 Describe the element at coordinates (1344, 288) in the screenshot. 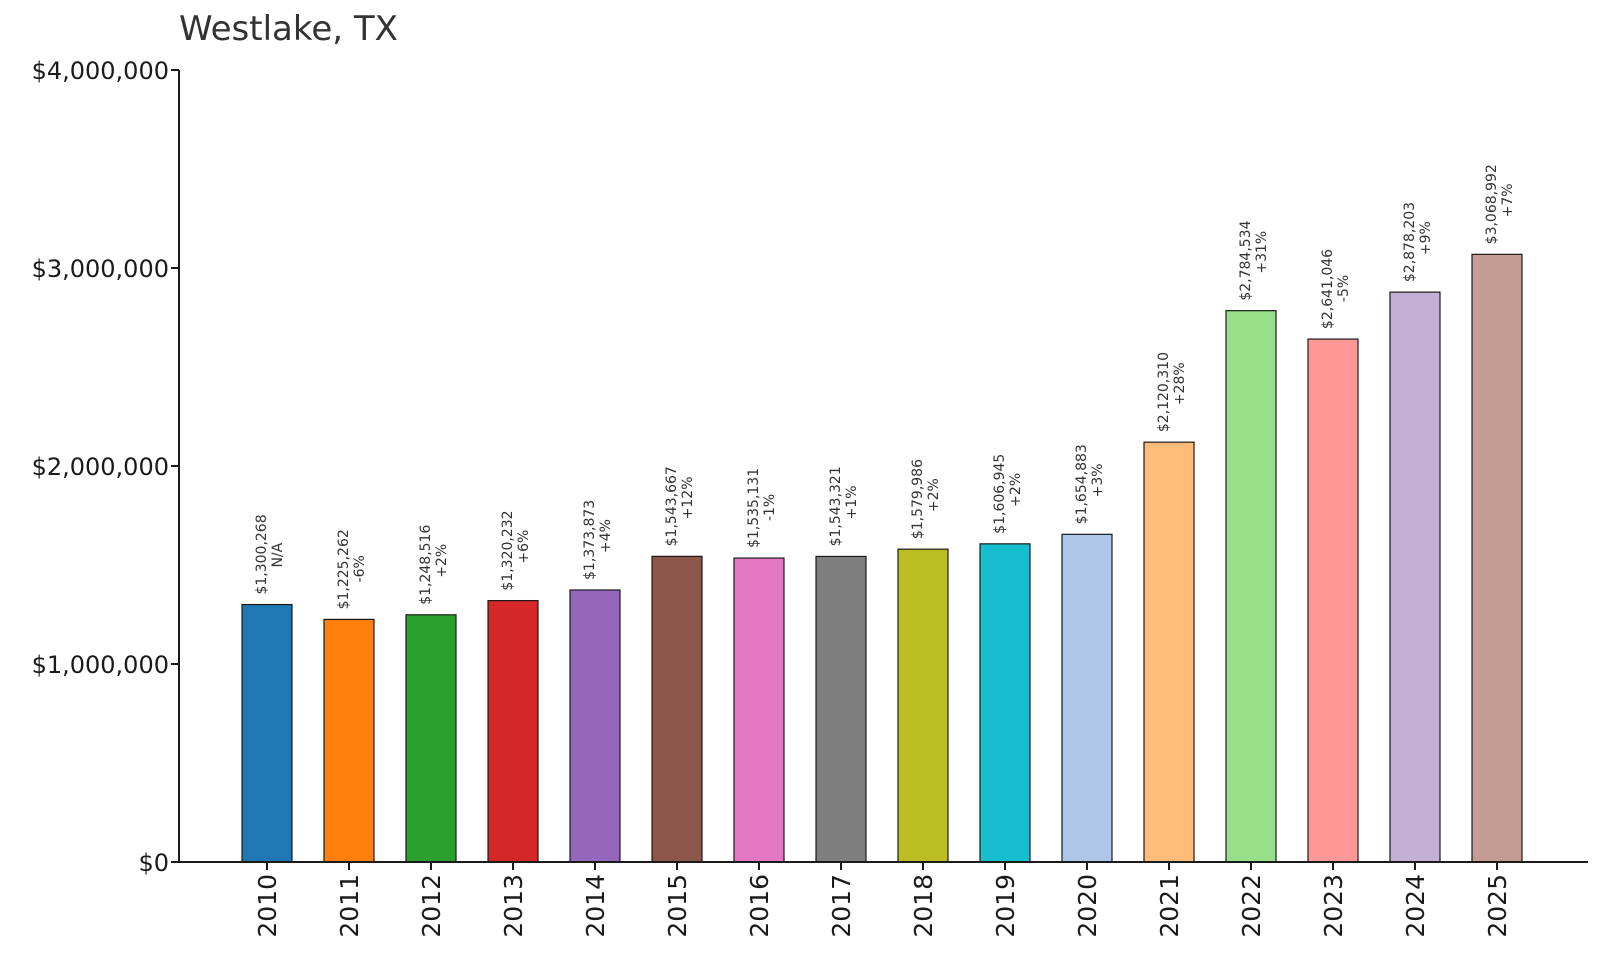

I see `bar-change-label: -5%` at that location.